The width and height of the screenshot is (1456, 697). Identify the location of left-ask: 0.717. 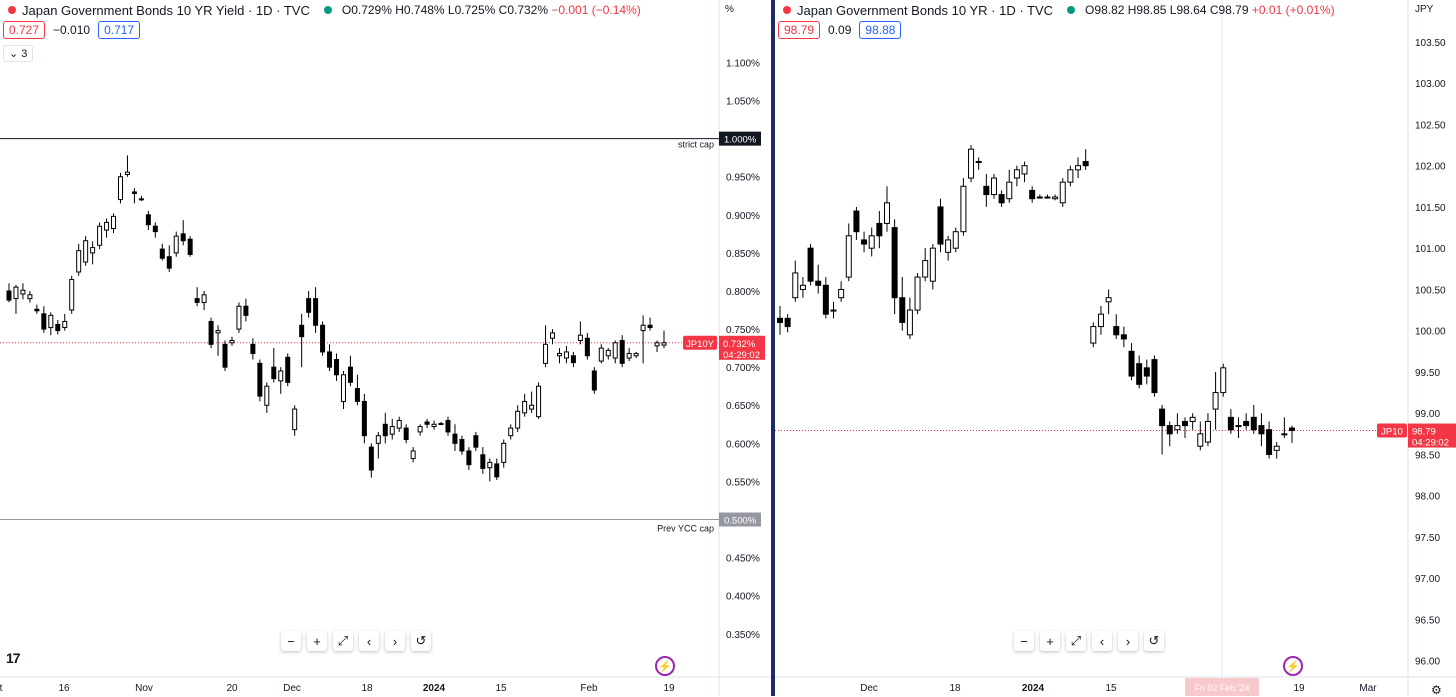
(119, 30).